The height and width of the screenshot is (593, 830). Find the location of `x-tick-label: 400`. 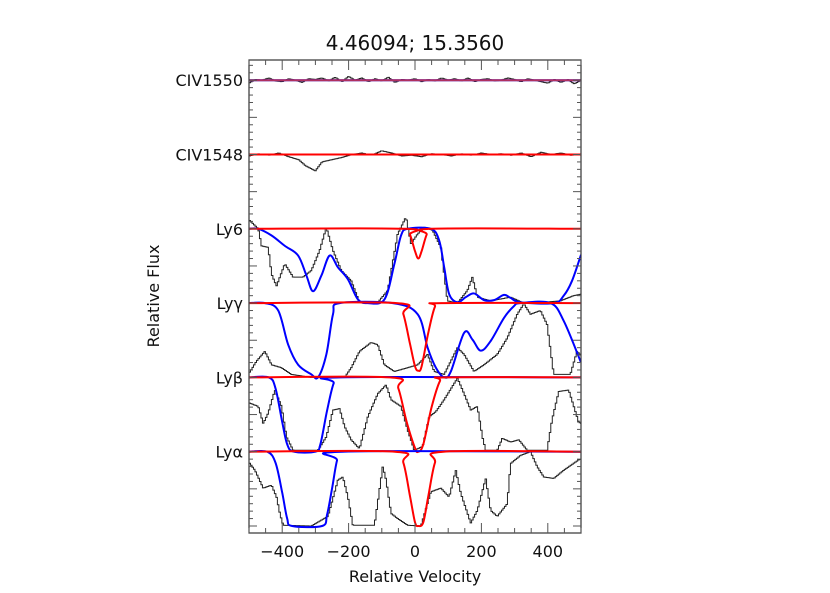

x-tick-label: 400 is located at coordinates (548, 551).